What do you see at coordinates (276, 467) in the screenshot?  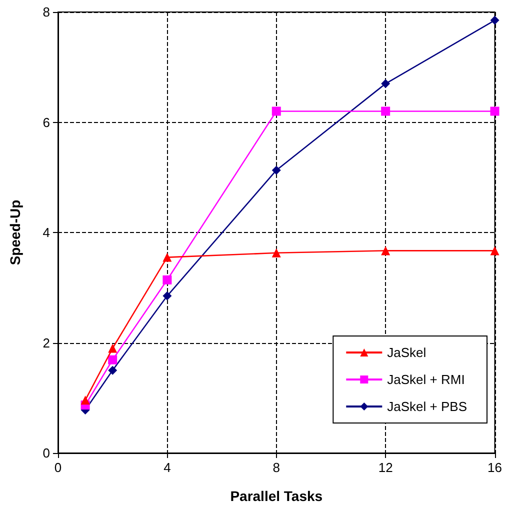 I see `x-tick-label: 8` at bounding box center [276, 467].